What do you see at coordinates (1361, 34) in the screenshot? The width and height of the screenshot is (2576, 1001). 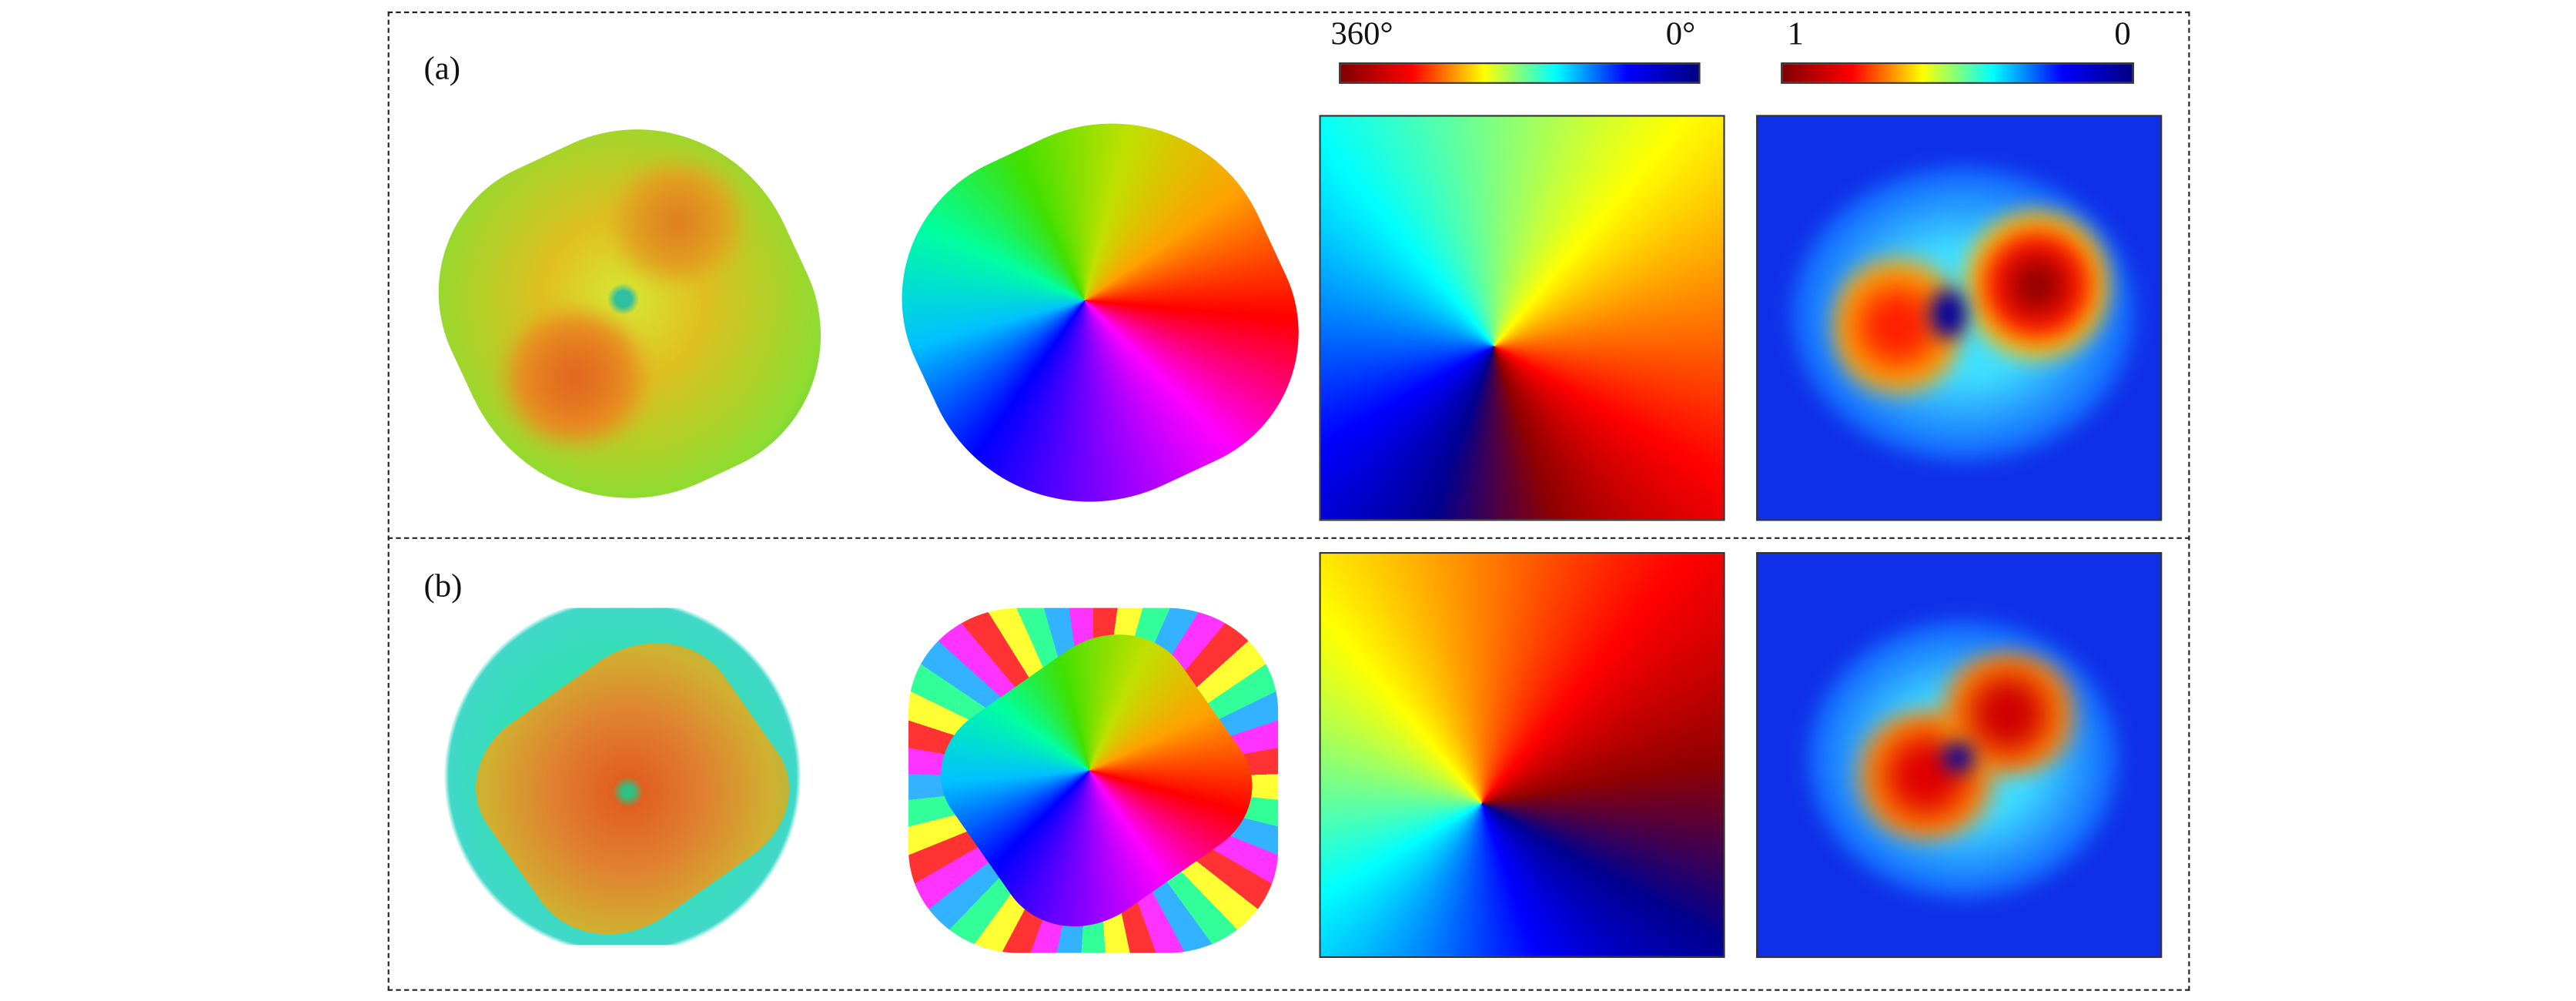 I see `colorbar-label: 360°` at bounding box center [1361, 34].